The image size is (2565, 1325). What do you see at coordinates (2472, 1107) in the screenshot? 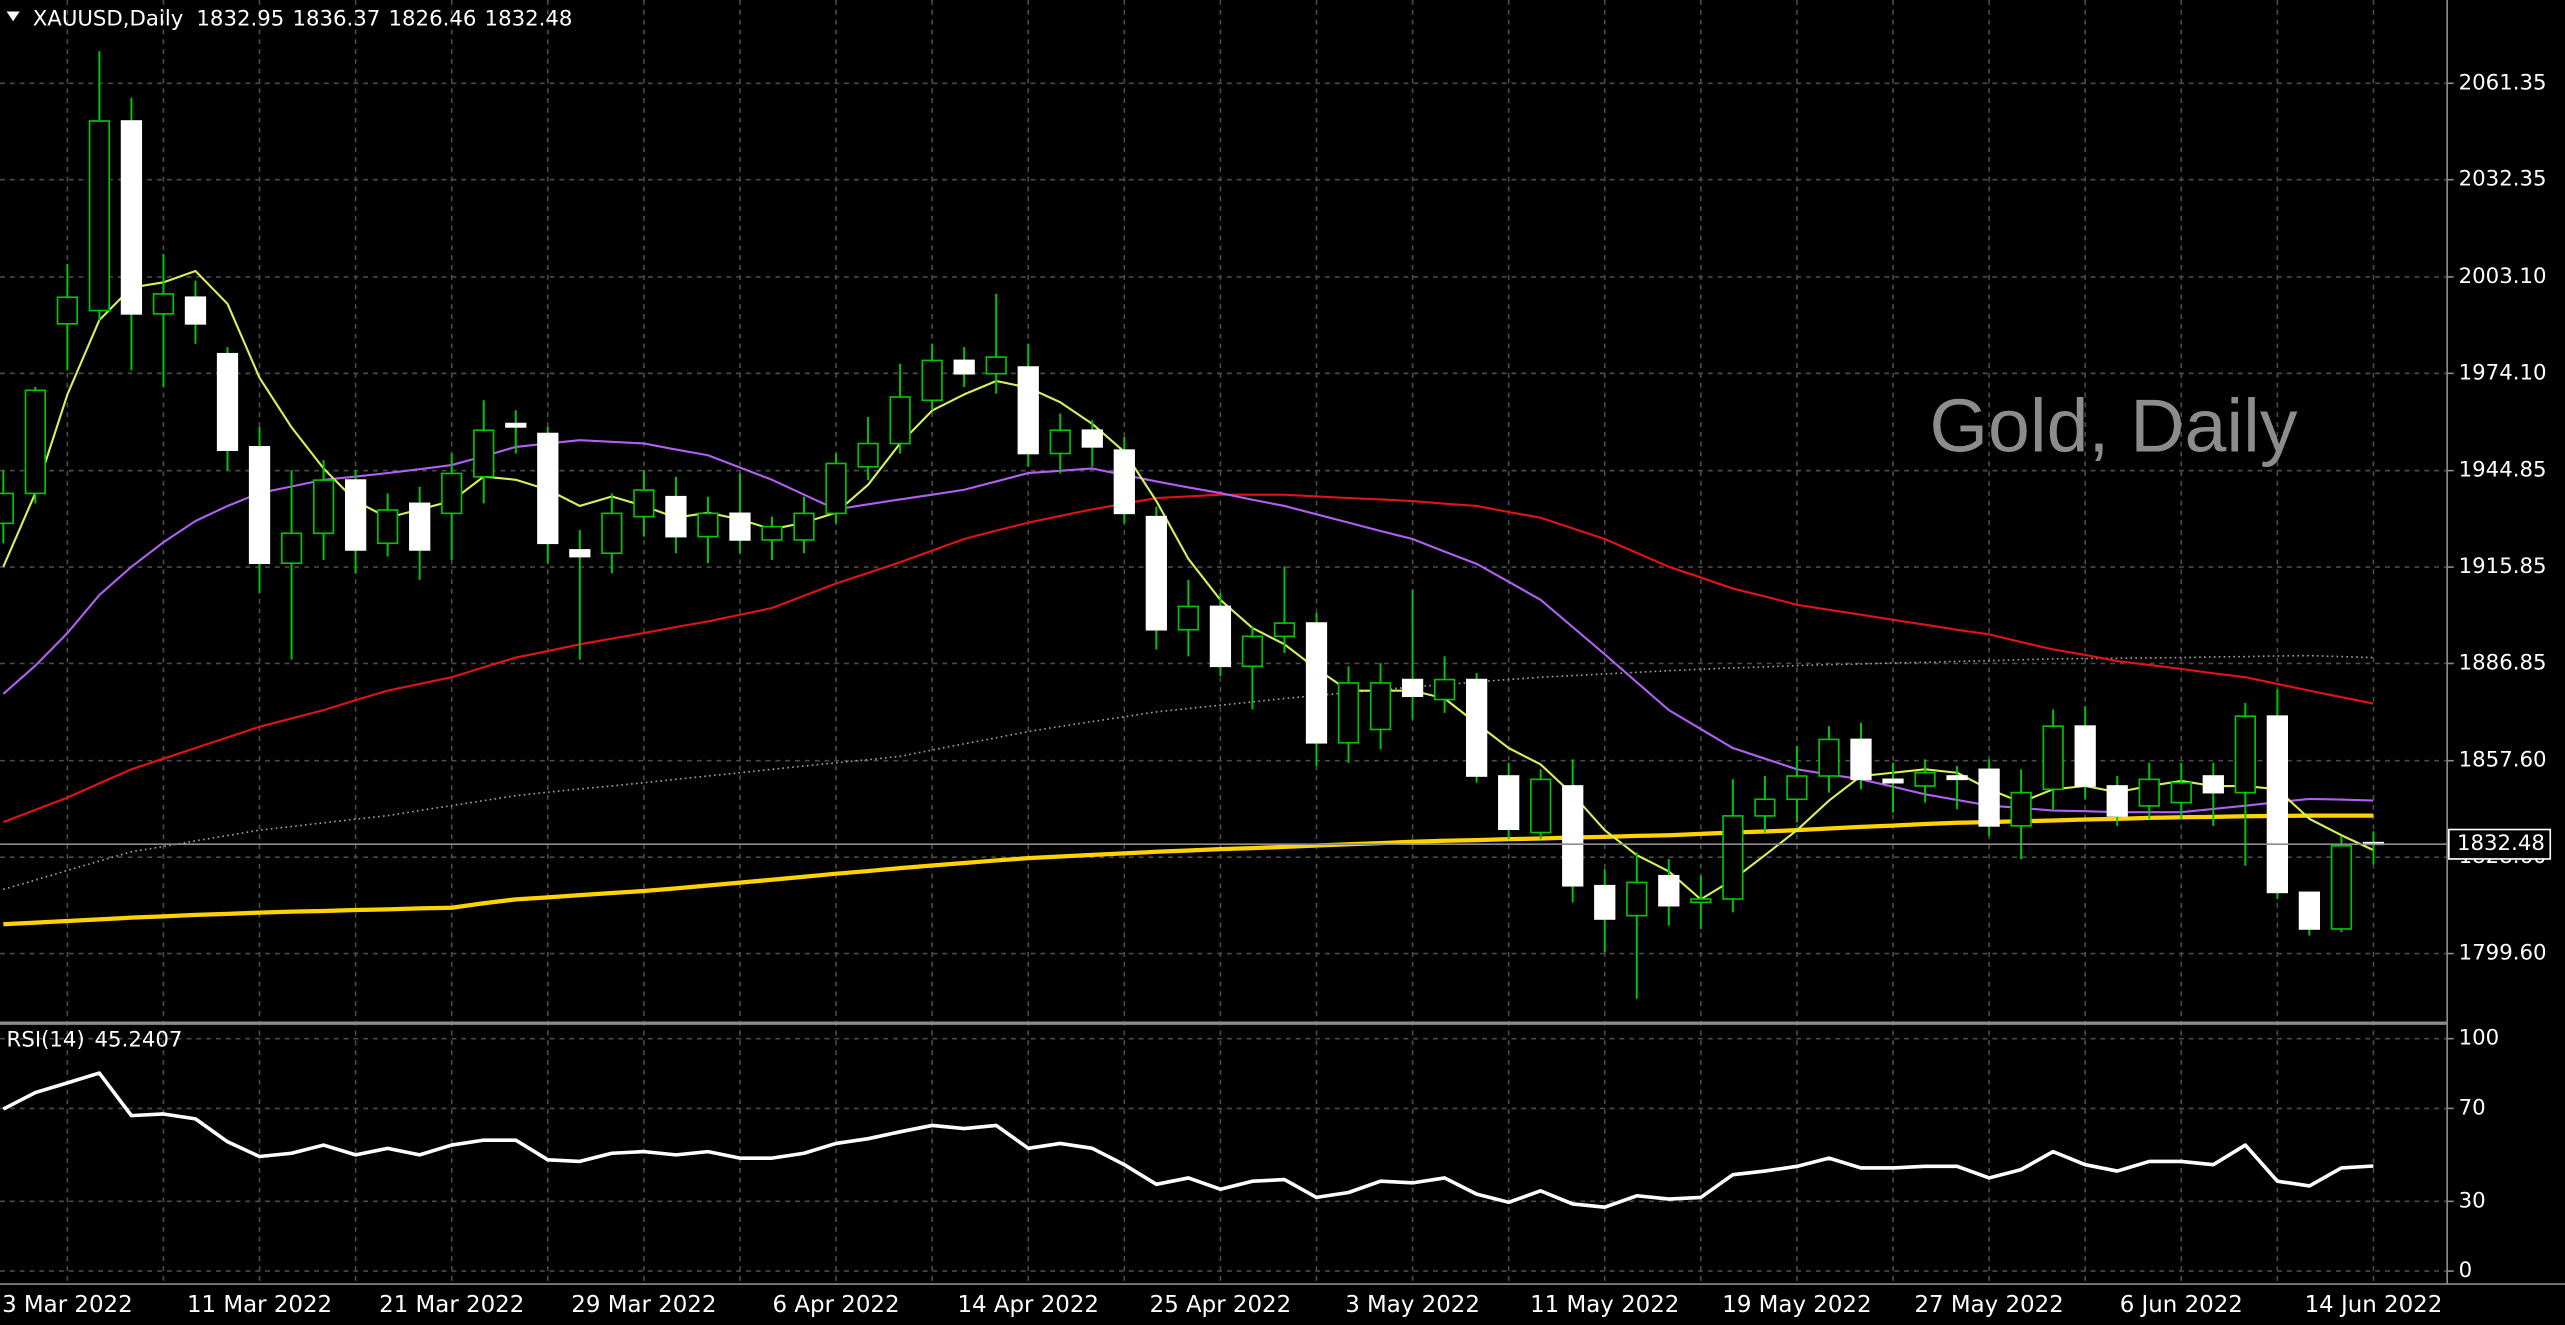
I see `y-tick-label: 70` at bounding box center [2472, 1107].